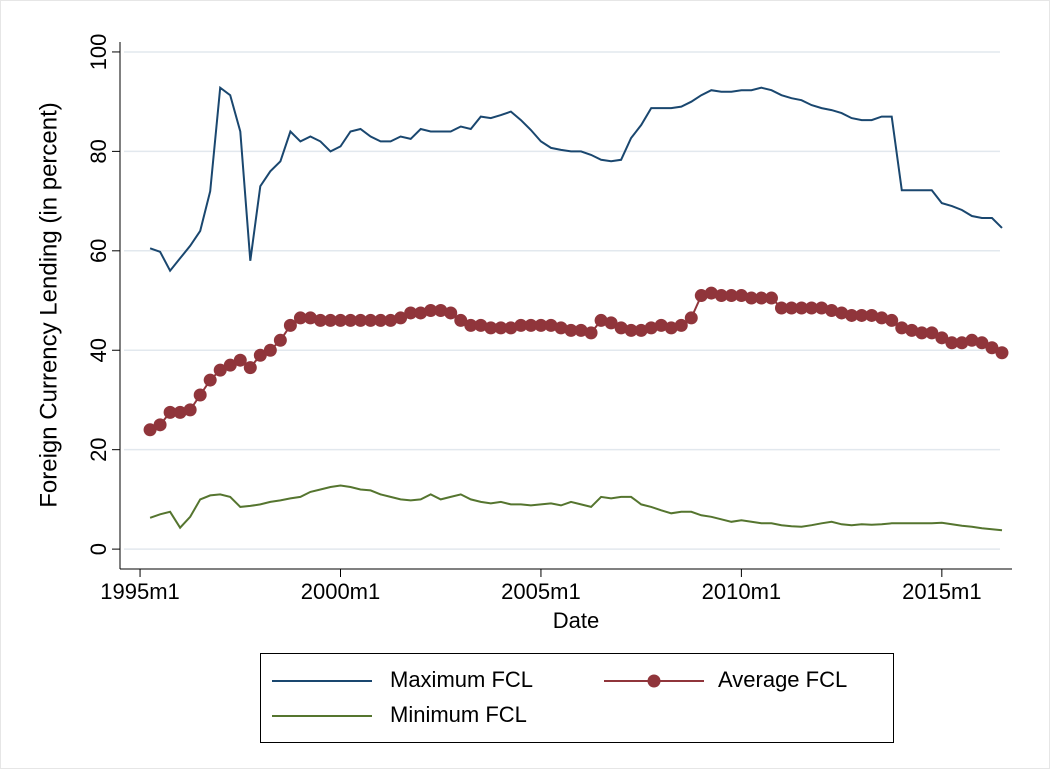 The height and width of the screenshot is (769, 1050). What do you see at coordinates (98, 549) in the screenshot?
I see `y-tick-label: 0` at bounding box center [98, 549].